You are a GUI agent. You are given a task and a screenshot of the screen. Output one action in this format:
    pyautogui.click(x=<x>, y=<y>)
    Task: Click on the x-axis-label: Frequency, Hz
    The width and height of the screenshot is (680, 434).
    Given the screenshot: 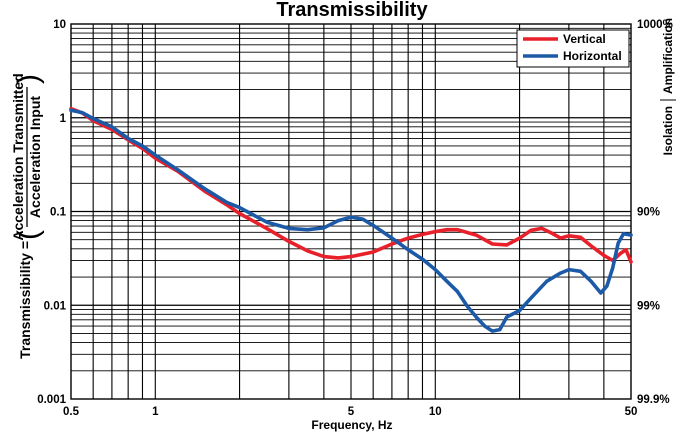 What is the action you would take?
    pyautogui.click(x=351, y=425)
    